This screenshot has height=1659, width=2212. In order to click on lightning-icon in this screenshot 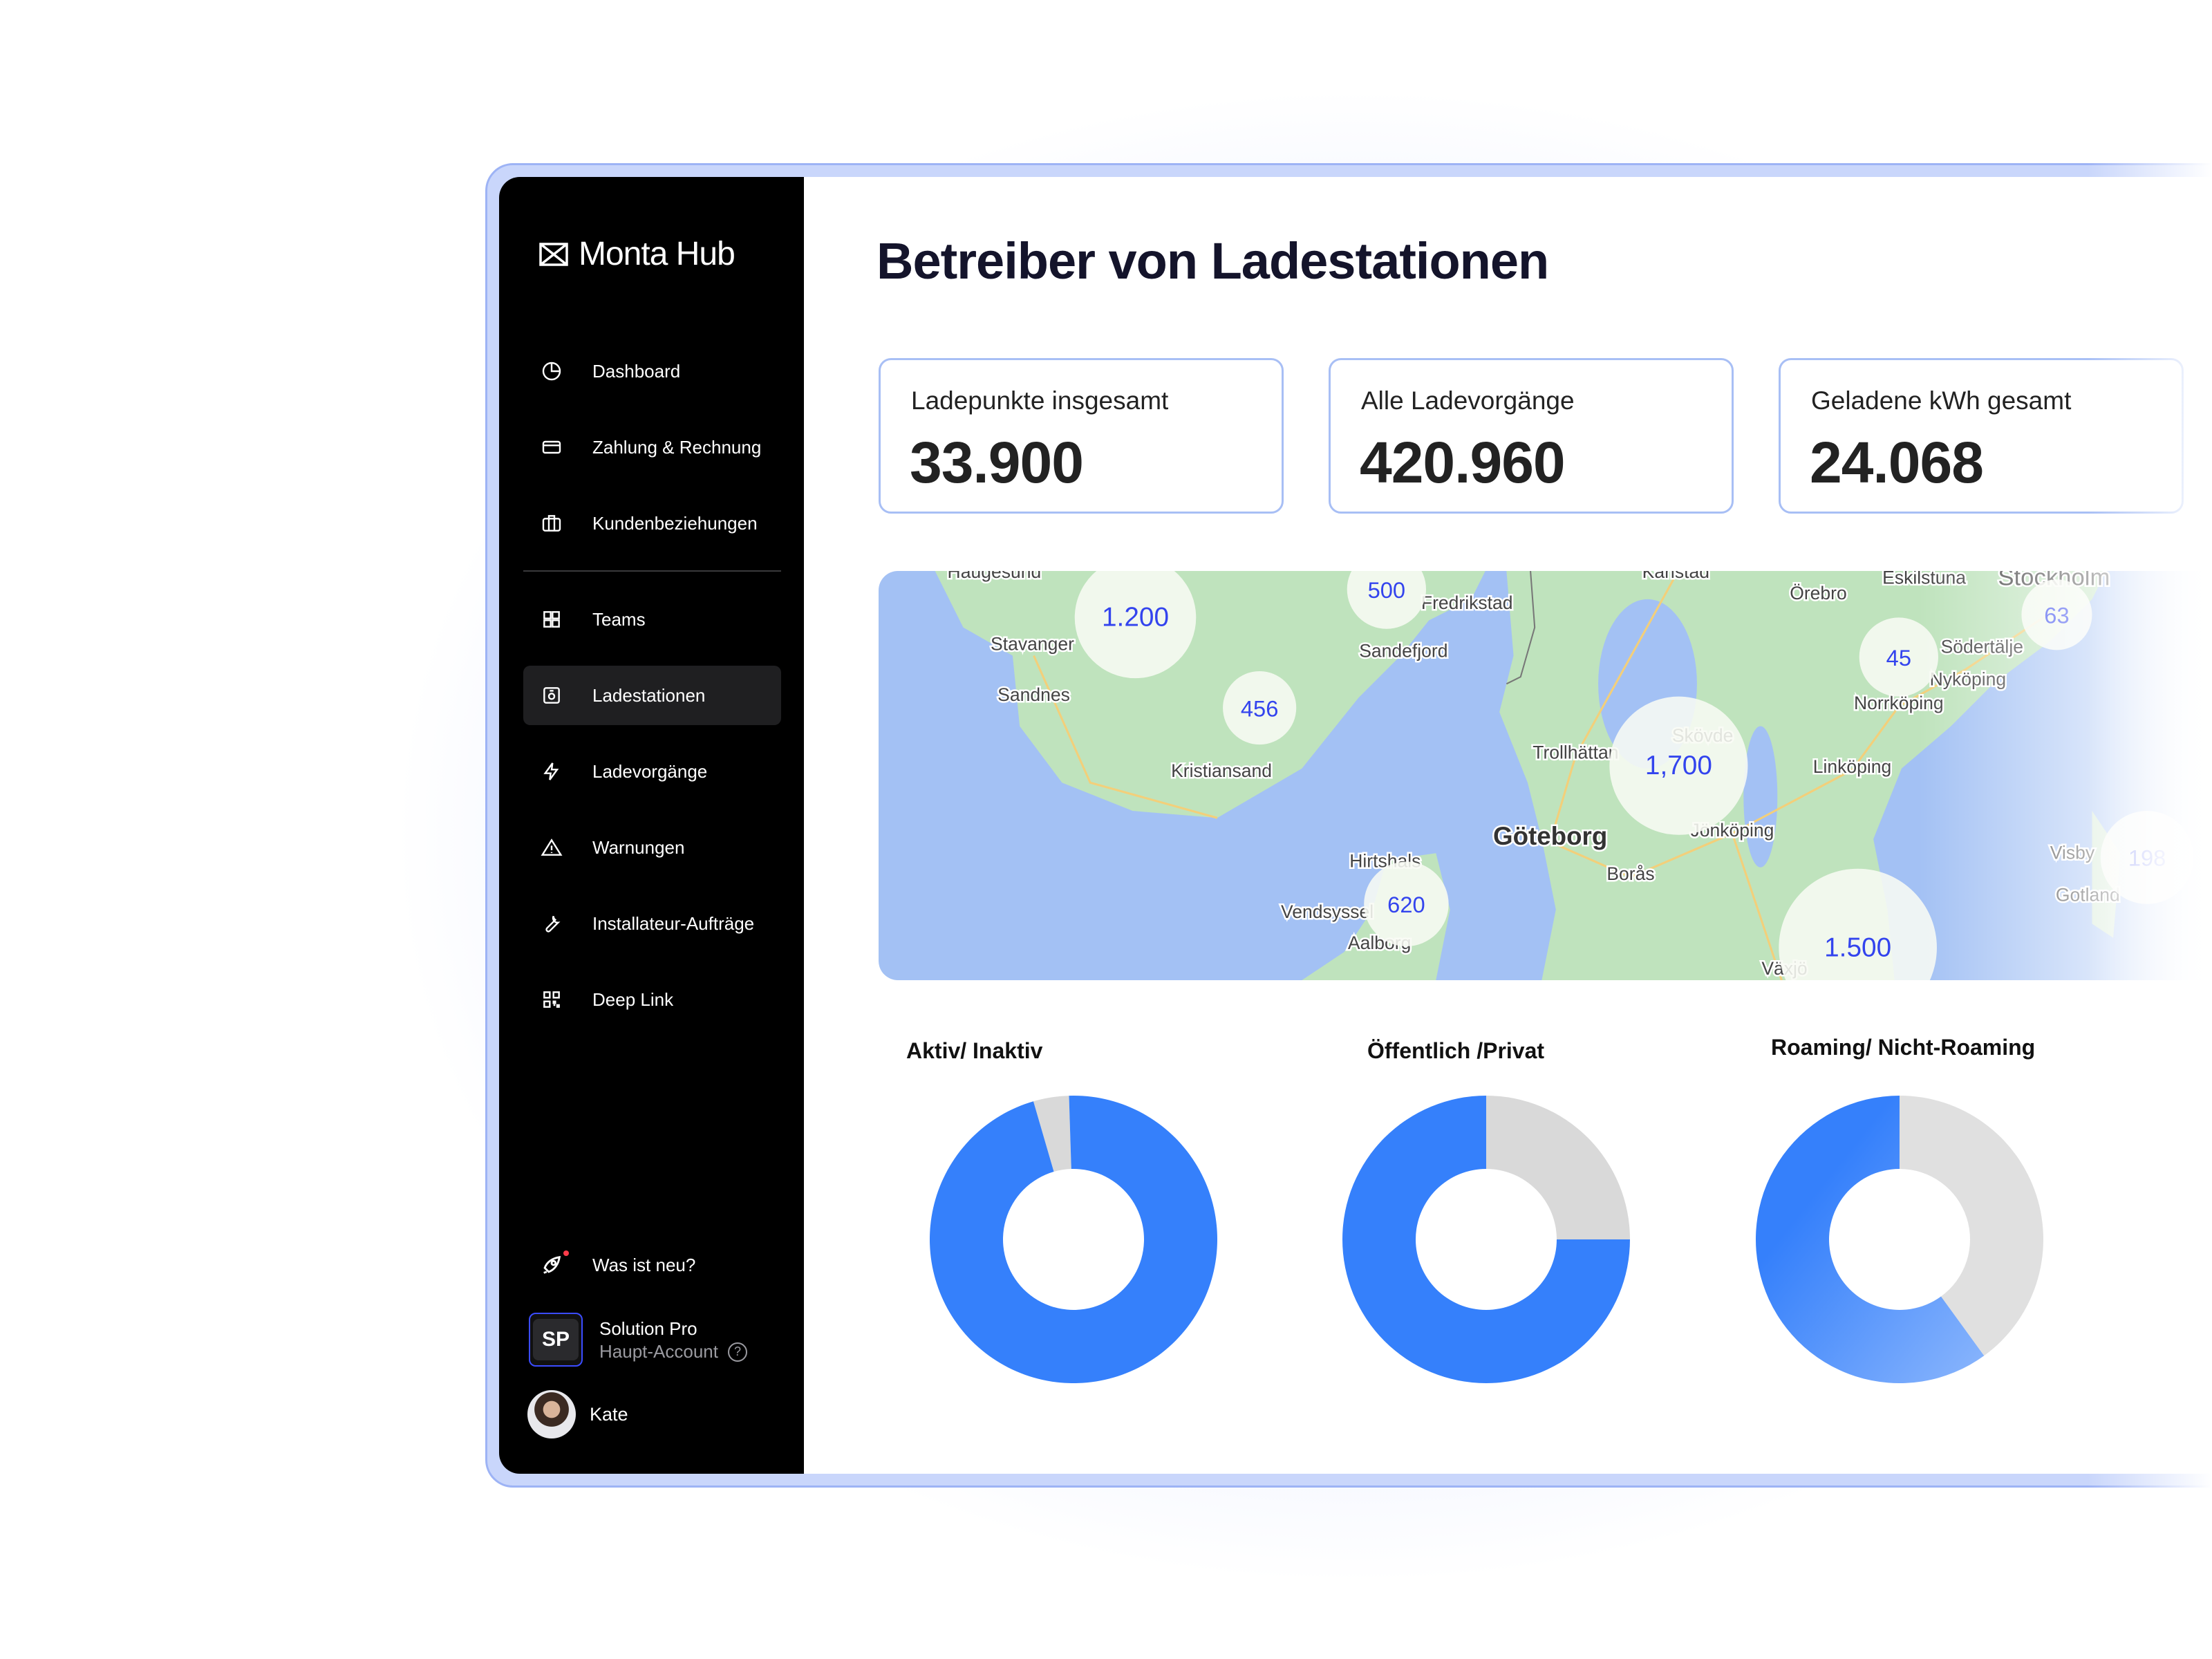, I will do `click(551, 772)`.